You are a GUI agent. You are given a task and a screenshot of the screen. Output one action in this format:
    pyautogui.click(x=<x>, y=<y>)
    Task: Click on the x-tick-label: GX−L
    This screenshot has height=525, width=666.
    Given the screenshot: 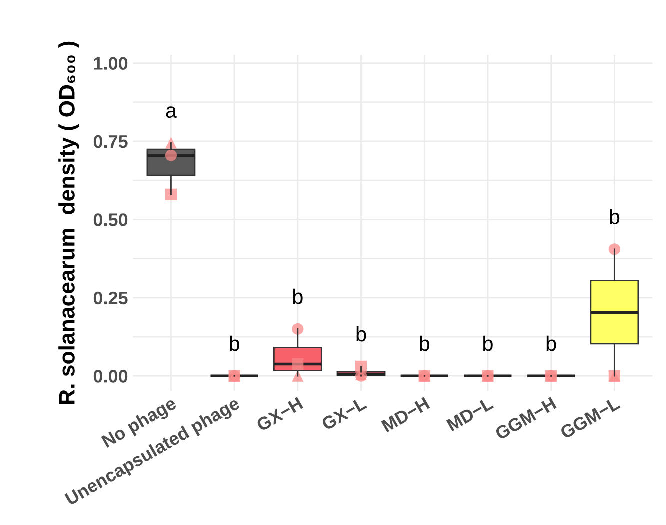 What is the action you would take?
    pyautogui.click(x=344, y=413)
    